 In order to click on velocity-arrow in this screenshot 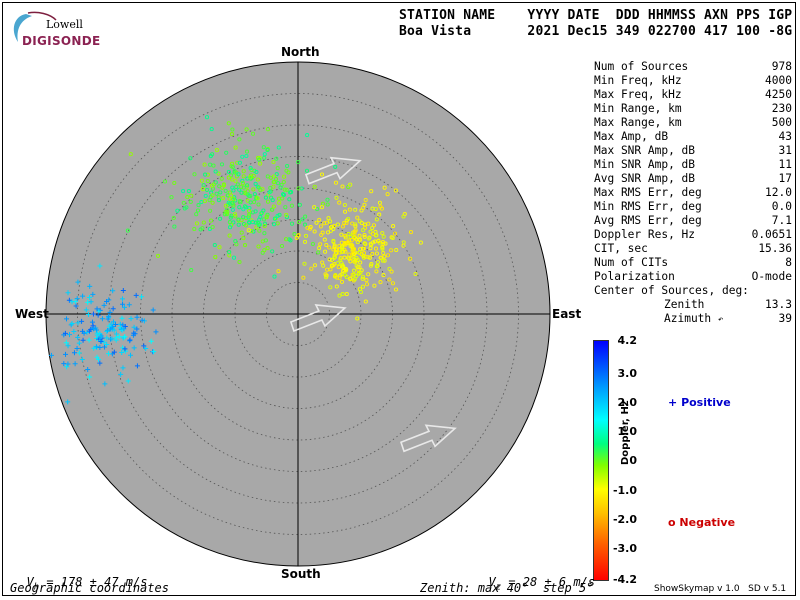, I will do `click(428, 438)`.